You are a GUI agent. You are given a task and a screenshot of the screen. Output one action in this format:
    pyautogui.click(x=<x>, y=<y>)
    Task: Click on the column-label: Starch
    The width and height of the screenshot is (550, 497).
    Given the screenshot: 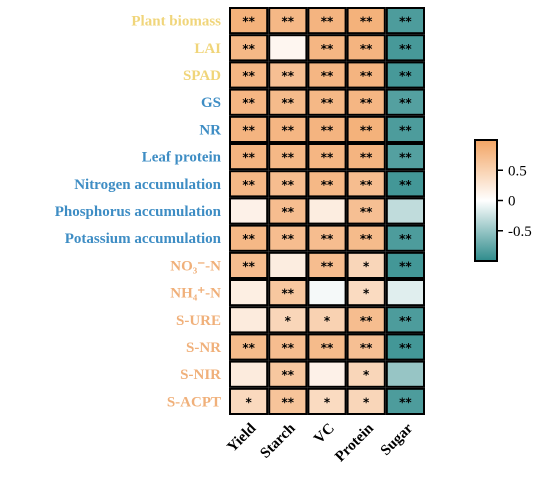 What is the action you would take?
    pyautogui.click(x=278, y=441)
    